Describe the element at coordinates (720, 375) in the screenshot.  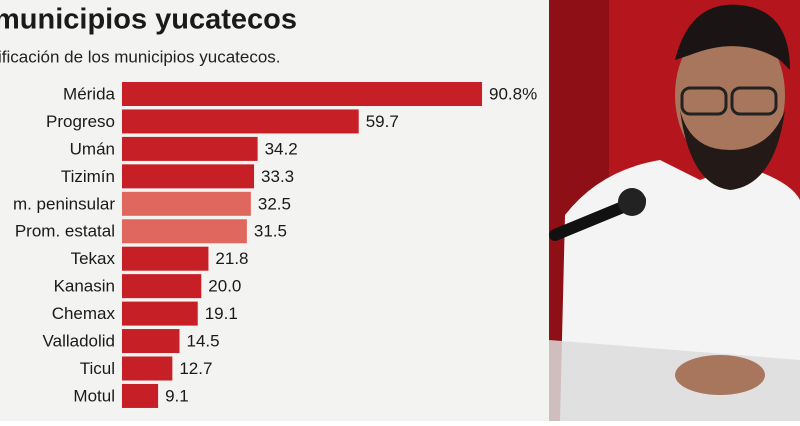
I see `hand` at that location.